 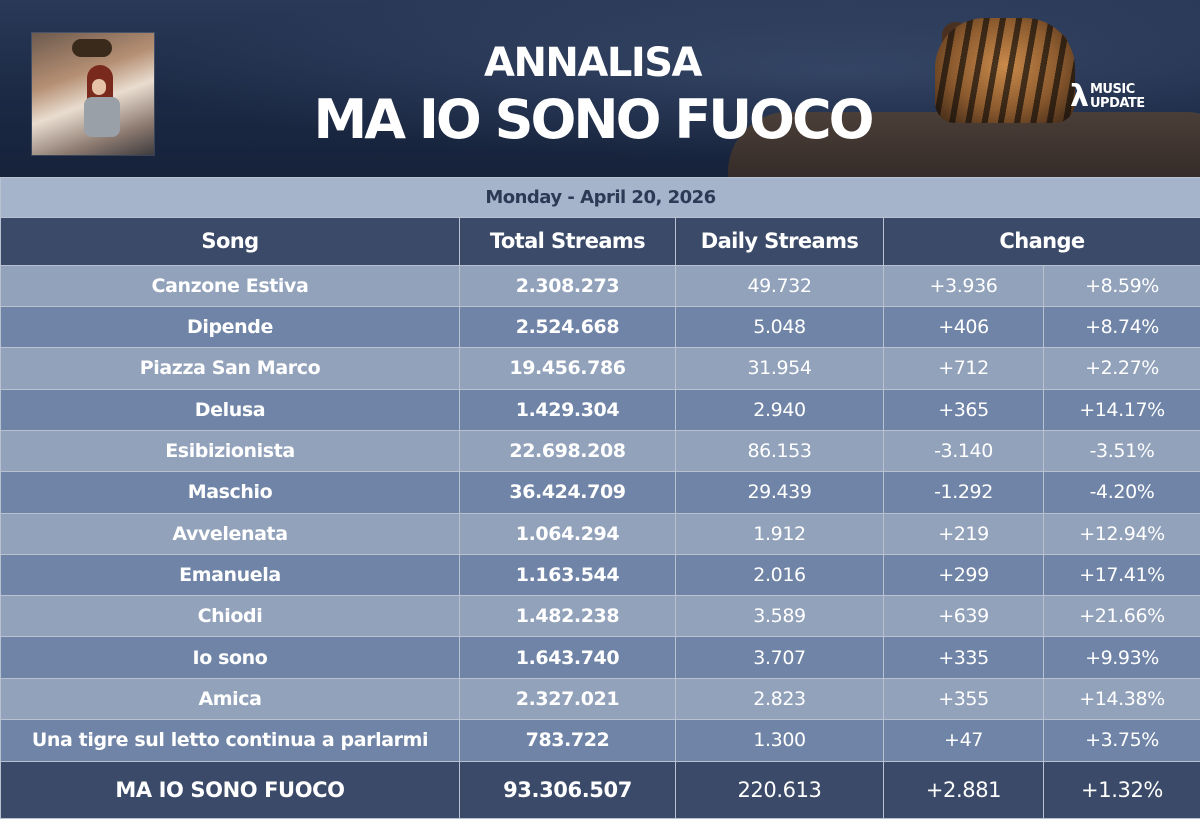 I want to click on total-streams: 1.163.544, so click(x=567, y=575).